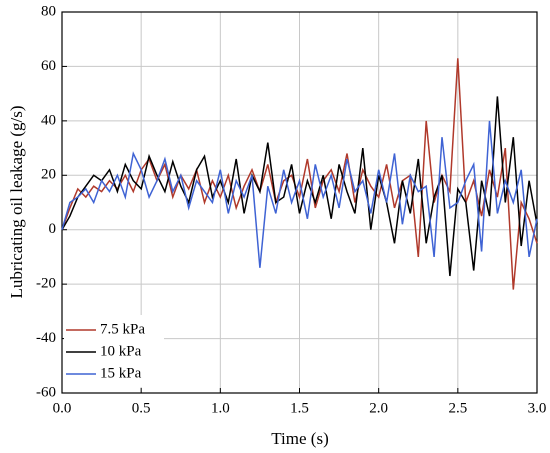  I want to click on y-tick-label: -60, so click(46, 392).